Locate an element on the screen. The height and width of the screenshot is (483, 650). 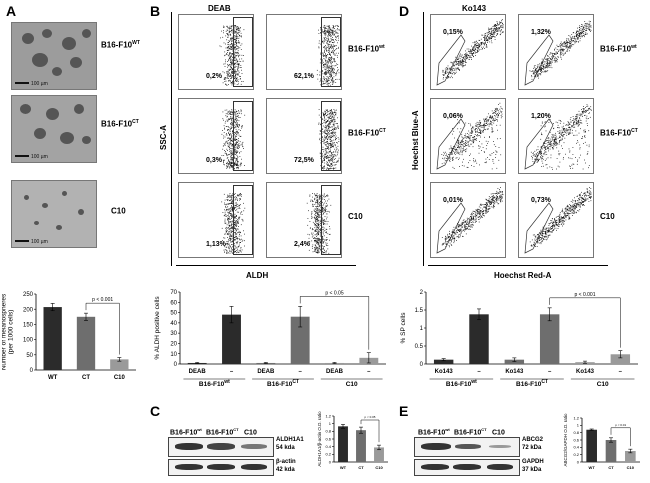
aldh-gate is located at coordinates (243, 136).